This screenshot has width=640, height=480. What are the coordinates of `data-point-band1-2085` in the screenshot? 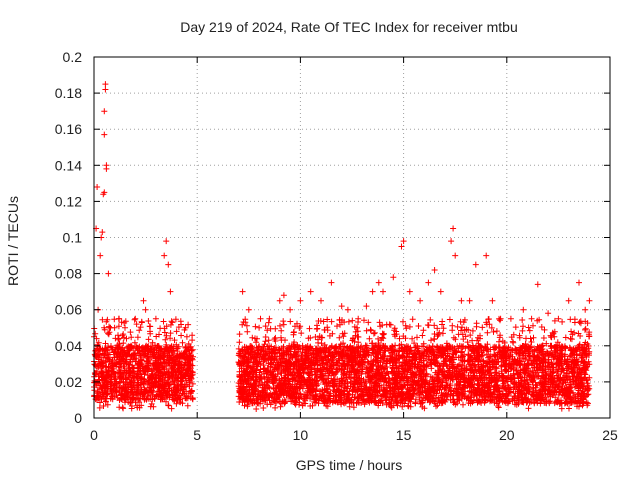 It's located at (533, 337).